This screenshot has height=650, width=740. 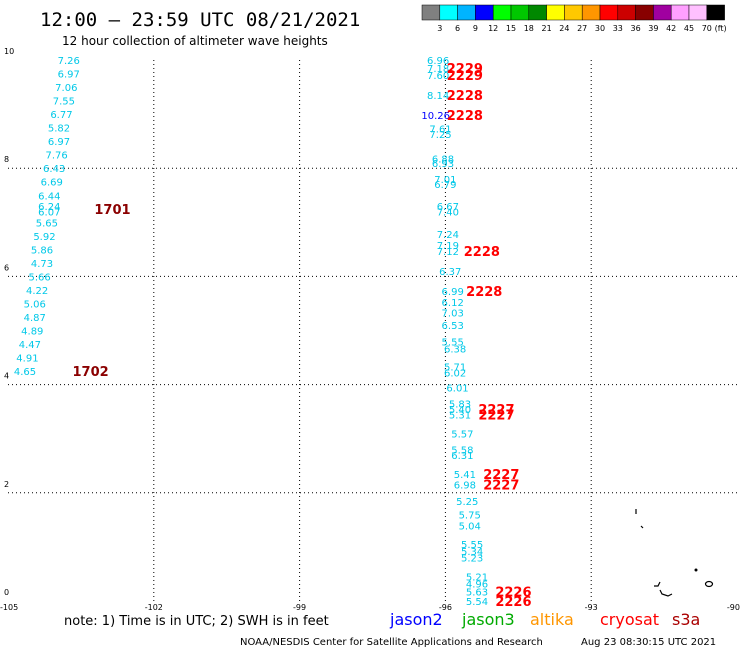 What do you see at coordinates (438, 69) in the screenshot?
I see `wave-height-label: 7.18` at bounding box center [438, 69].